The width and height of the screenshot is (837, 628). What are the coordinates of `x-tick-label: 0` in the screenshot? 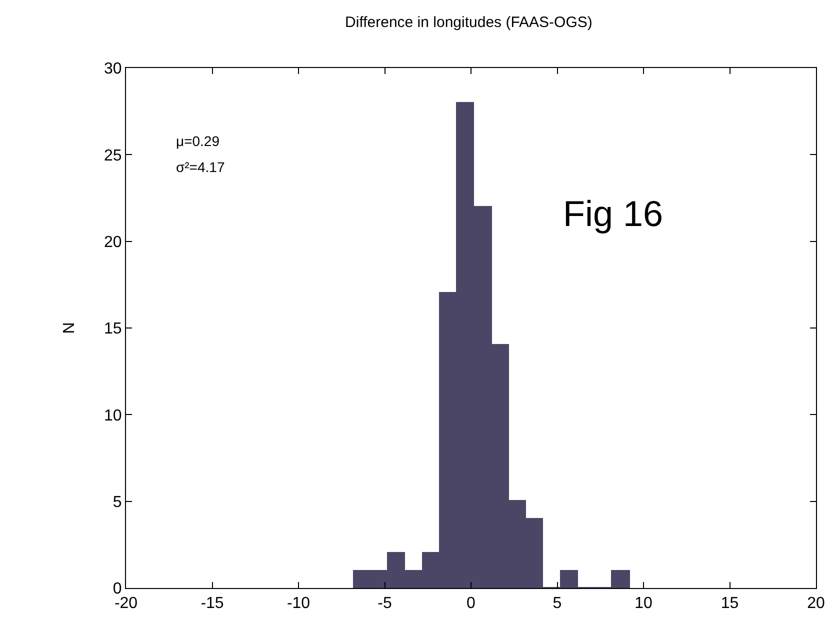 It's located at (471, 603).